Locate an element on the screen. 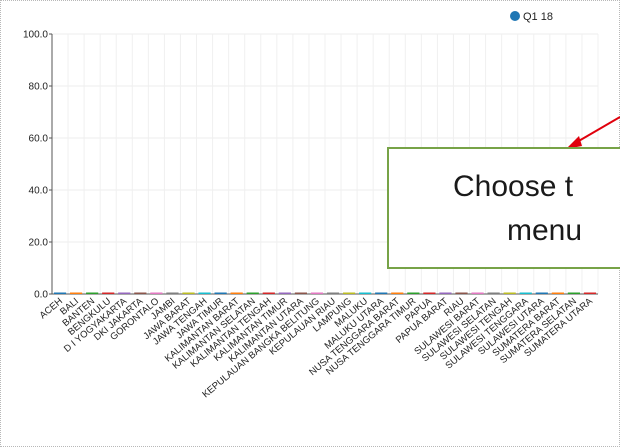 The height and width of the screenshot is (447, 620). legend-marker is located at coordinates (515, 16).